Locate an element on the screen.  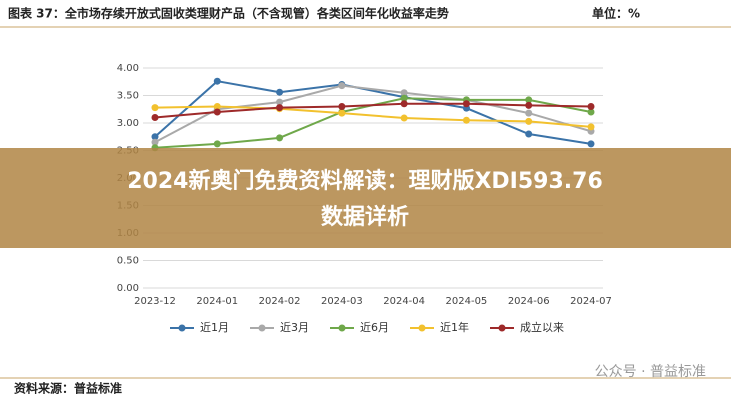
y-tick-label: 0.50 is located at coordinates (128, 261).